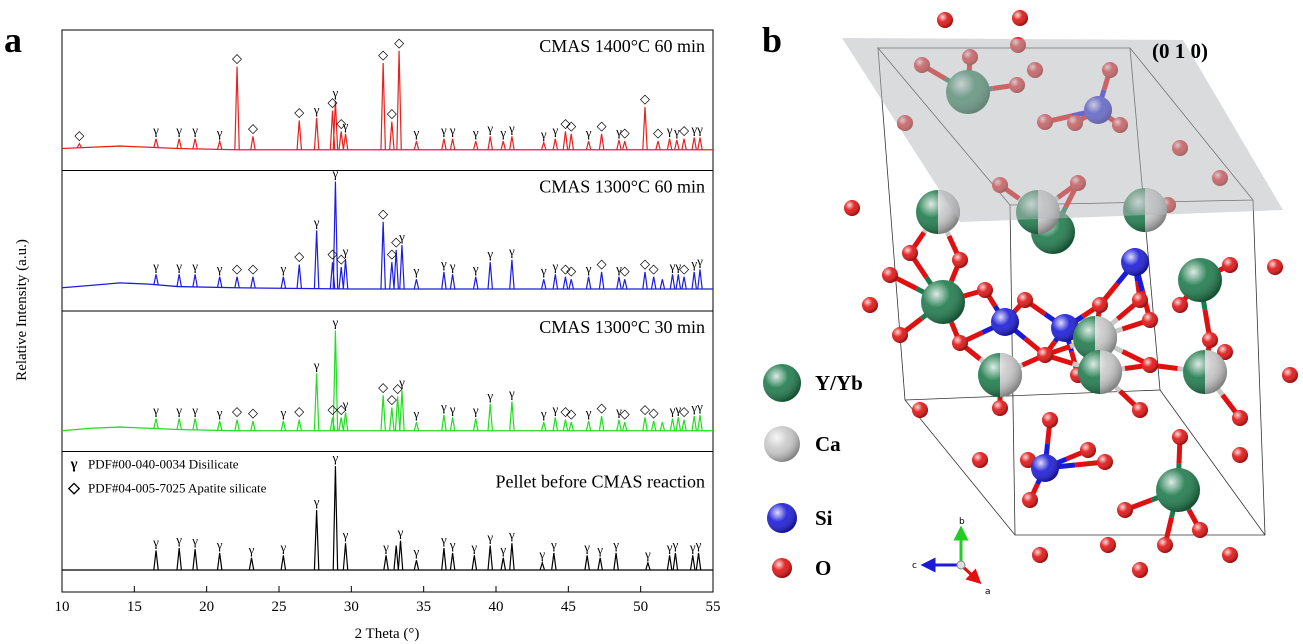  Describe the element at coordinates (496, 607) in the screenshot. I see `x-tick-label: 40` at that location.